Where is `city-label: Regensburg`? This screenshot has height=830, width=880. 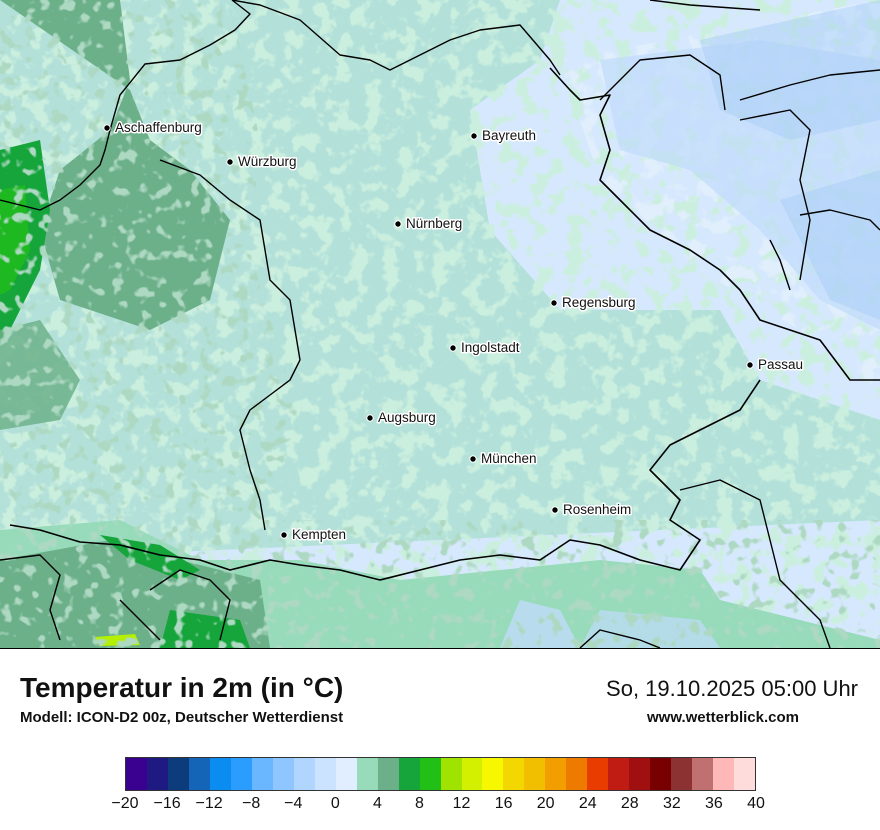
city-label: Regensburg is located at coordinates (599, 302).